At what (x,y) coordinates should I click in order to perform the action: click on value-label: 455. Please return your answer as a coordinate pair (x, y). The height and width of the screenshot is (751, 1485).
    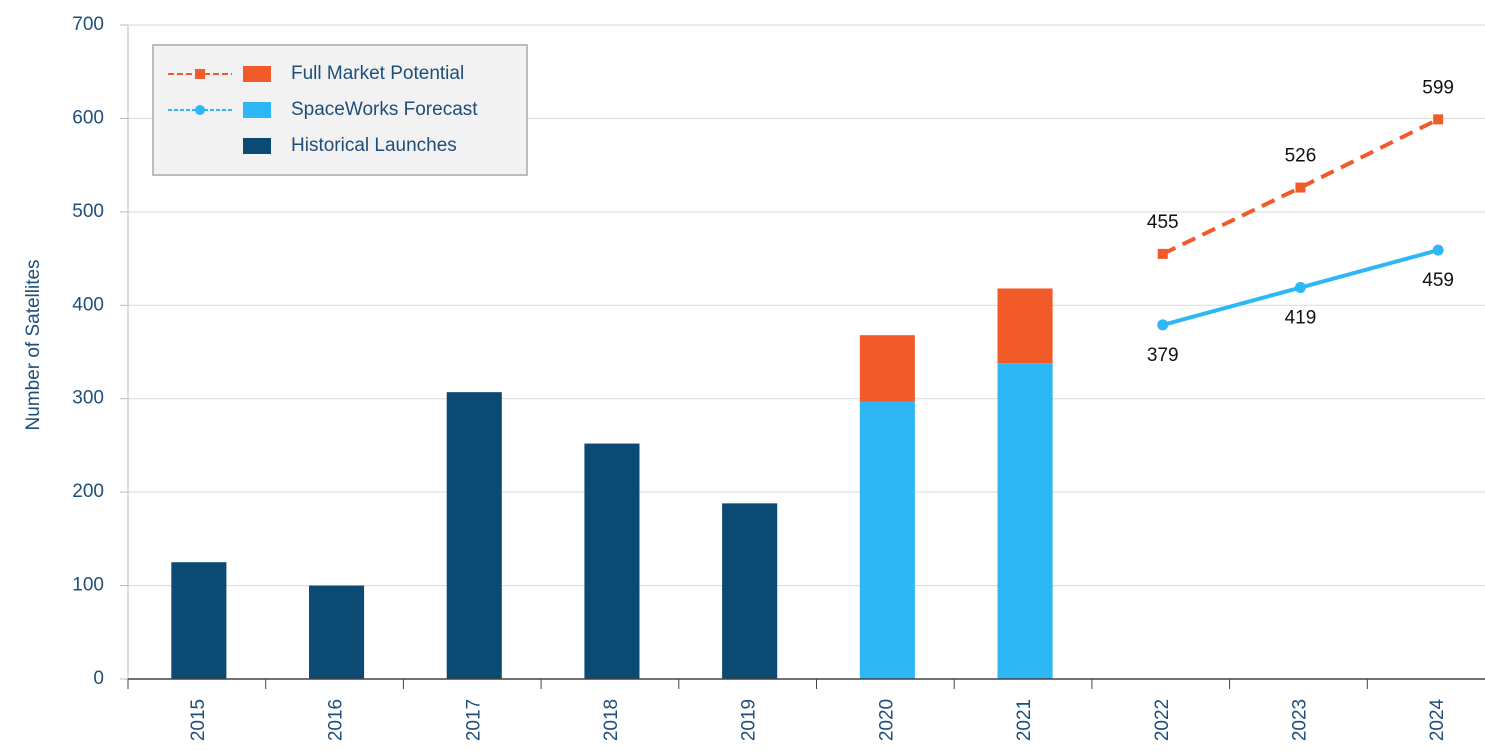
    Looking at the image, I should click on (1163, 222).